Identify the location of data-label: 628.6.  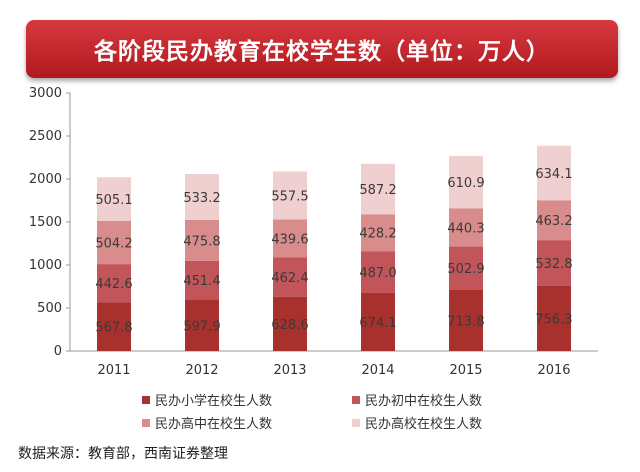
(289, 325).